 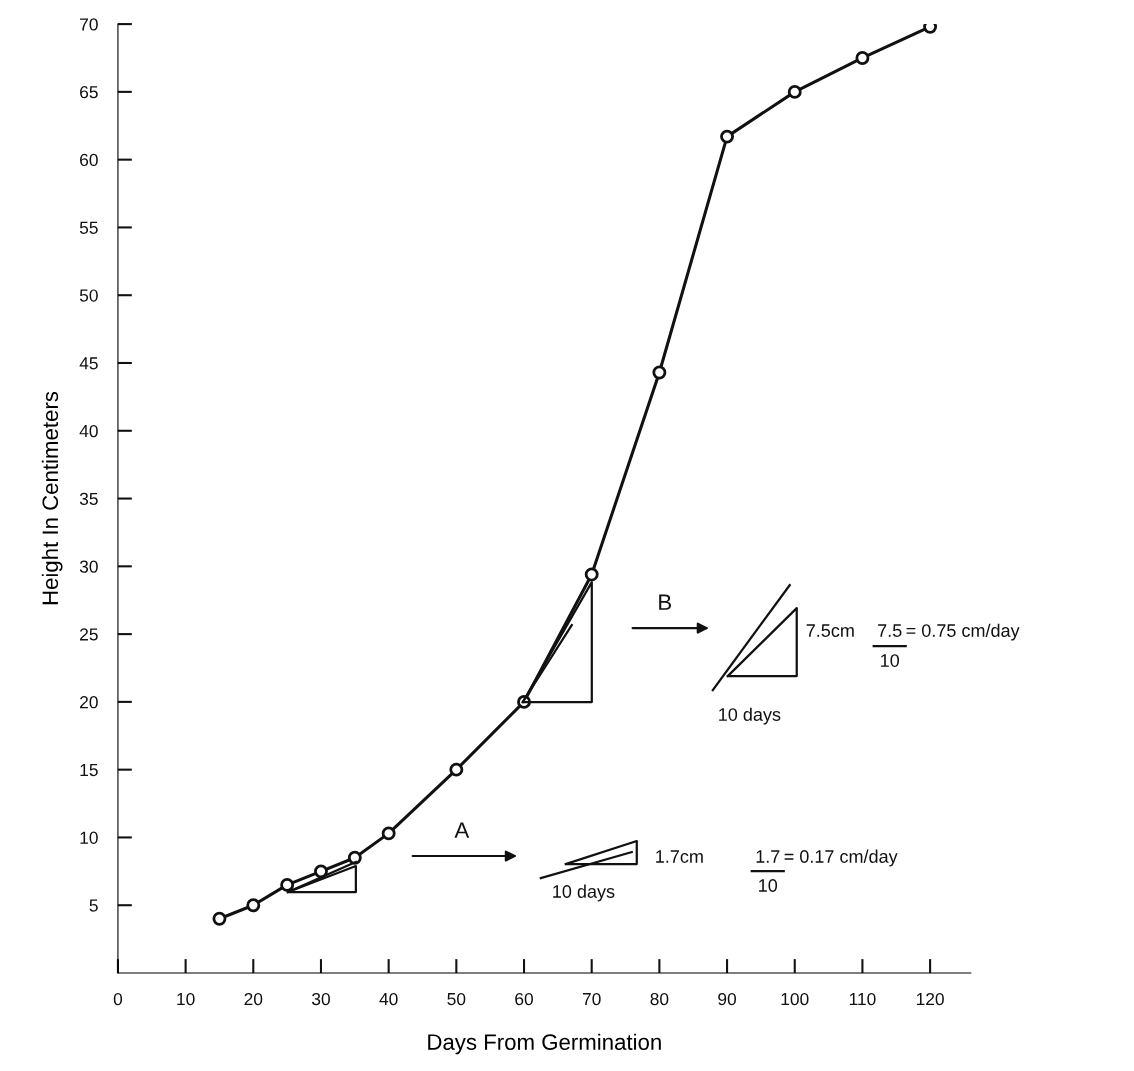 What do you see at coordinates (456, 999) in the screenshot?
I see `x-tick-label: 50` at bounding box center [456, 999].